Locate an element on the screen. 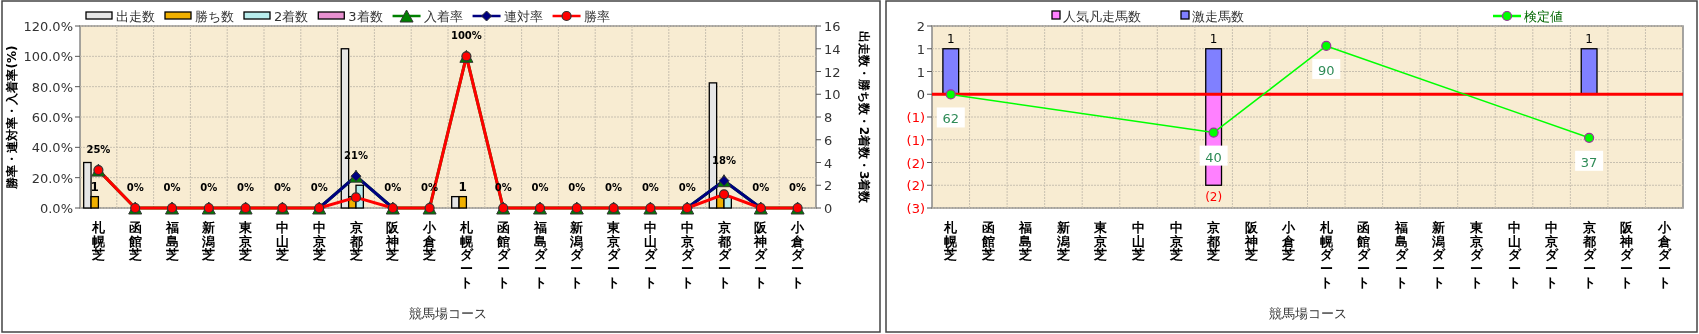 The image size is (1699, 334). y-tick-label: 1 is located at coordinates (920, 49).